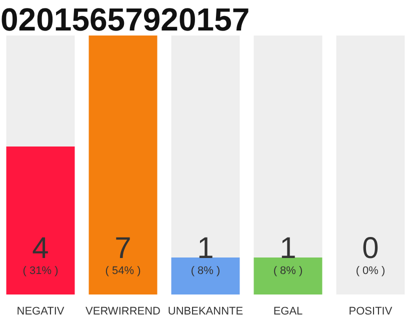 The width and height of the screenshot is (410, 320). I want to click on data-label: 4, so click(40, 249).